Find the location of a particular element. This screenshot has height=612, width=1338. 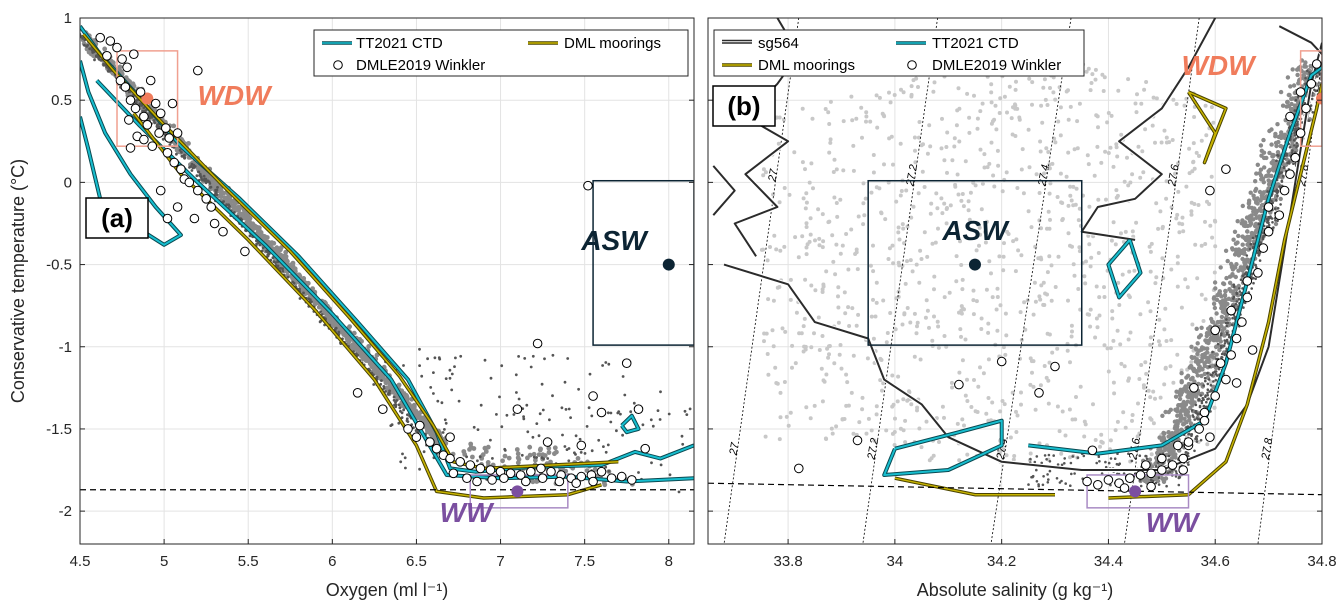

x-tick-label: 5.5 is located at coordinates (248, 561).